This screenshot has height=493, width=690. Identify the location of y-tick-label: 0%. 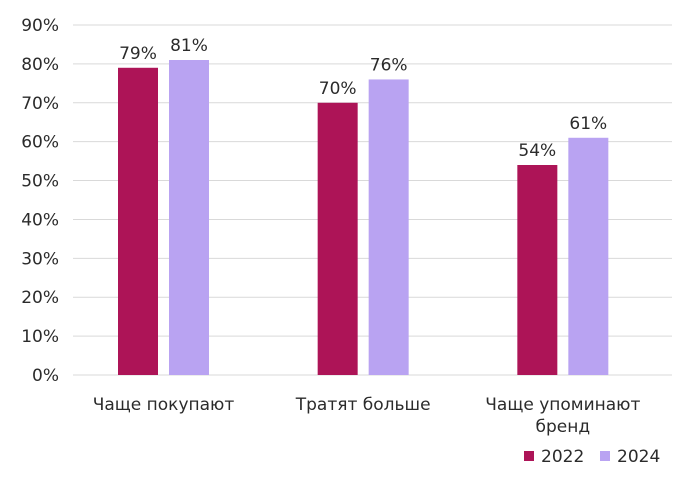
(45, 376).